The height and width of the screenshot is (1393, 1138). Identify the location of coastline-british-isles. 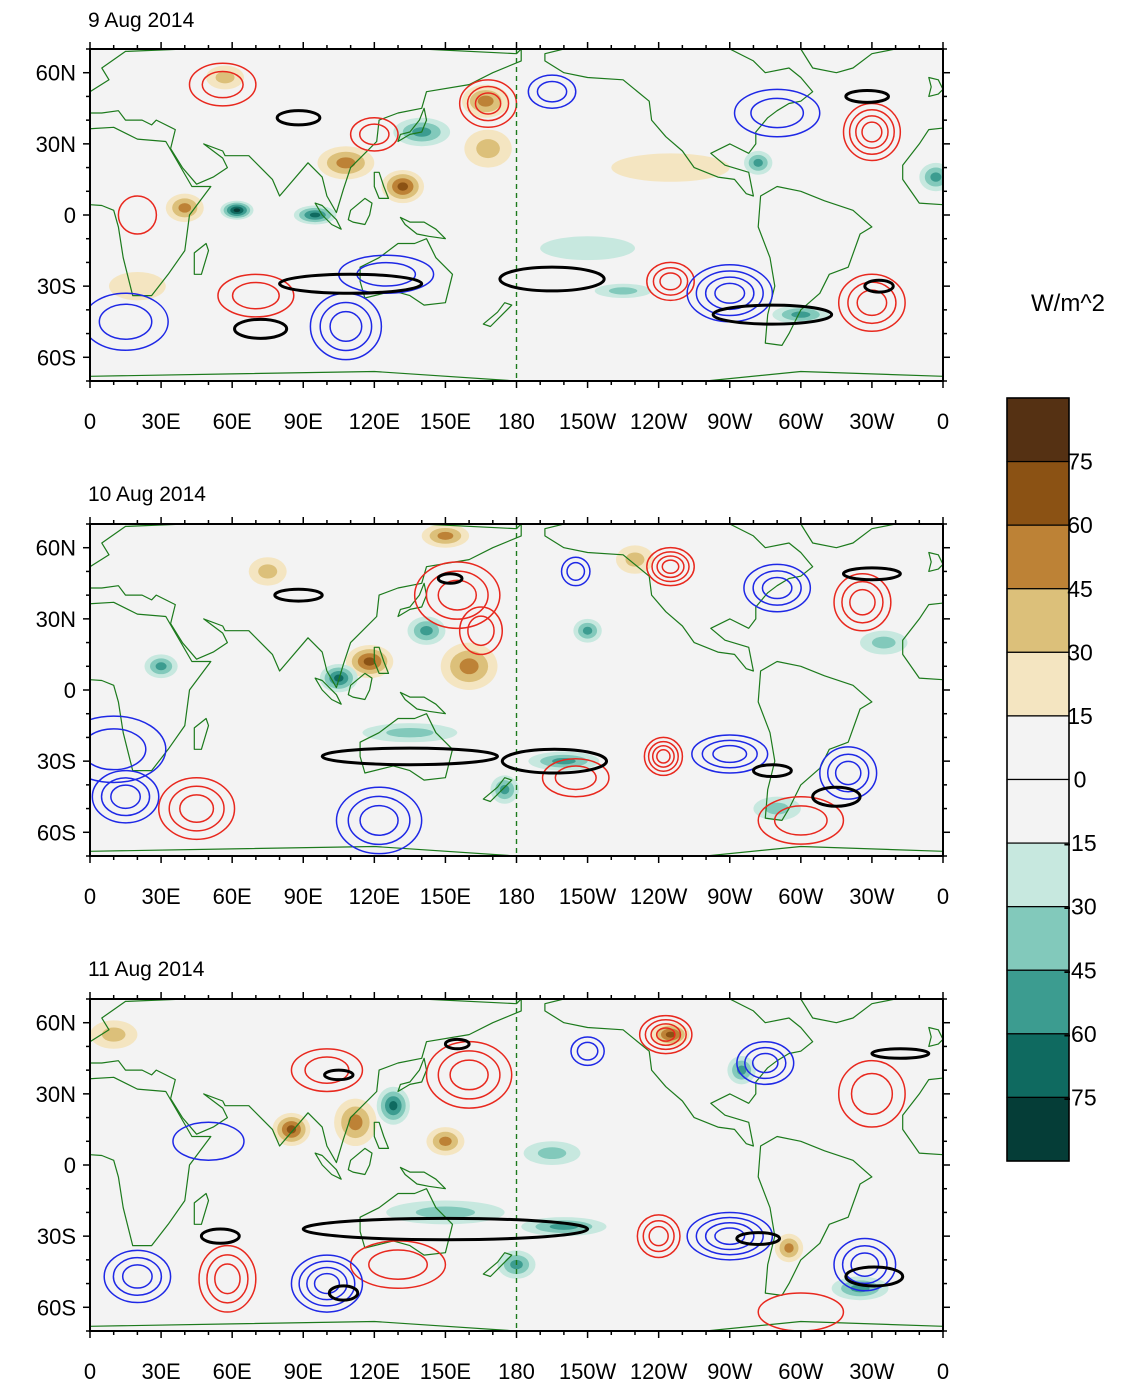
(935, 561).